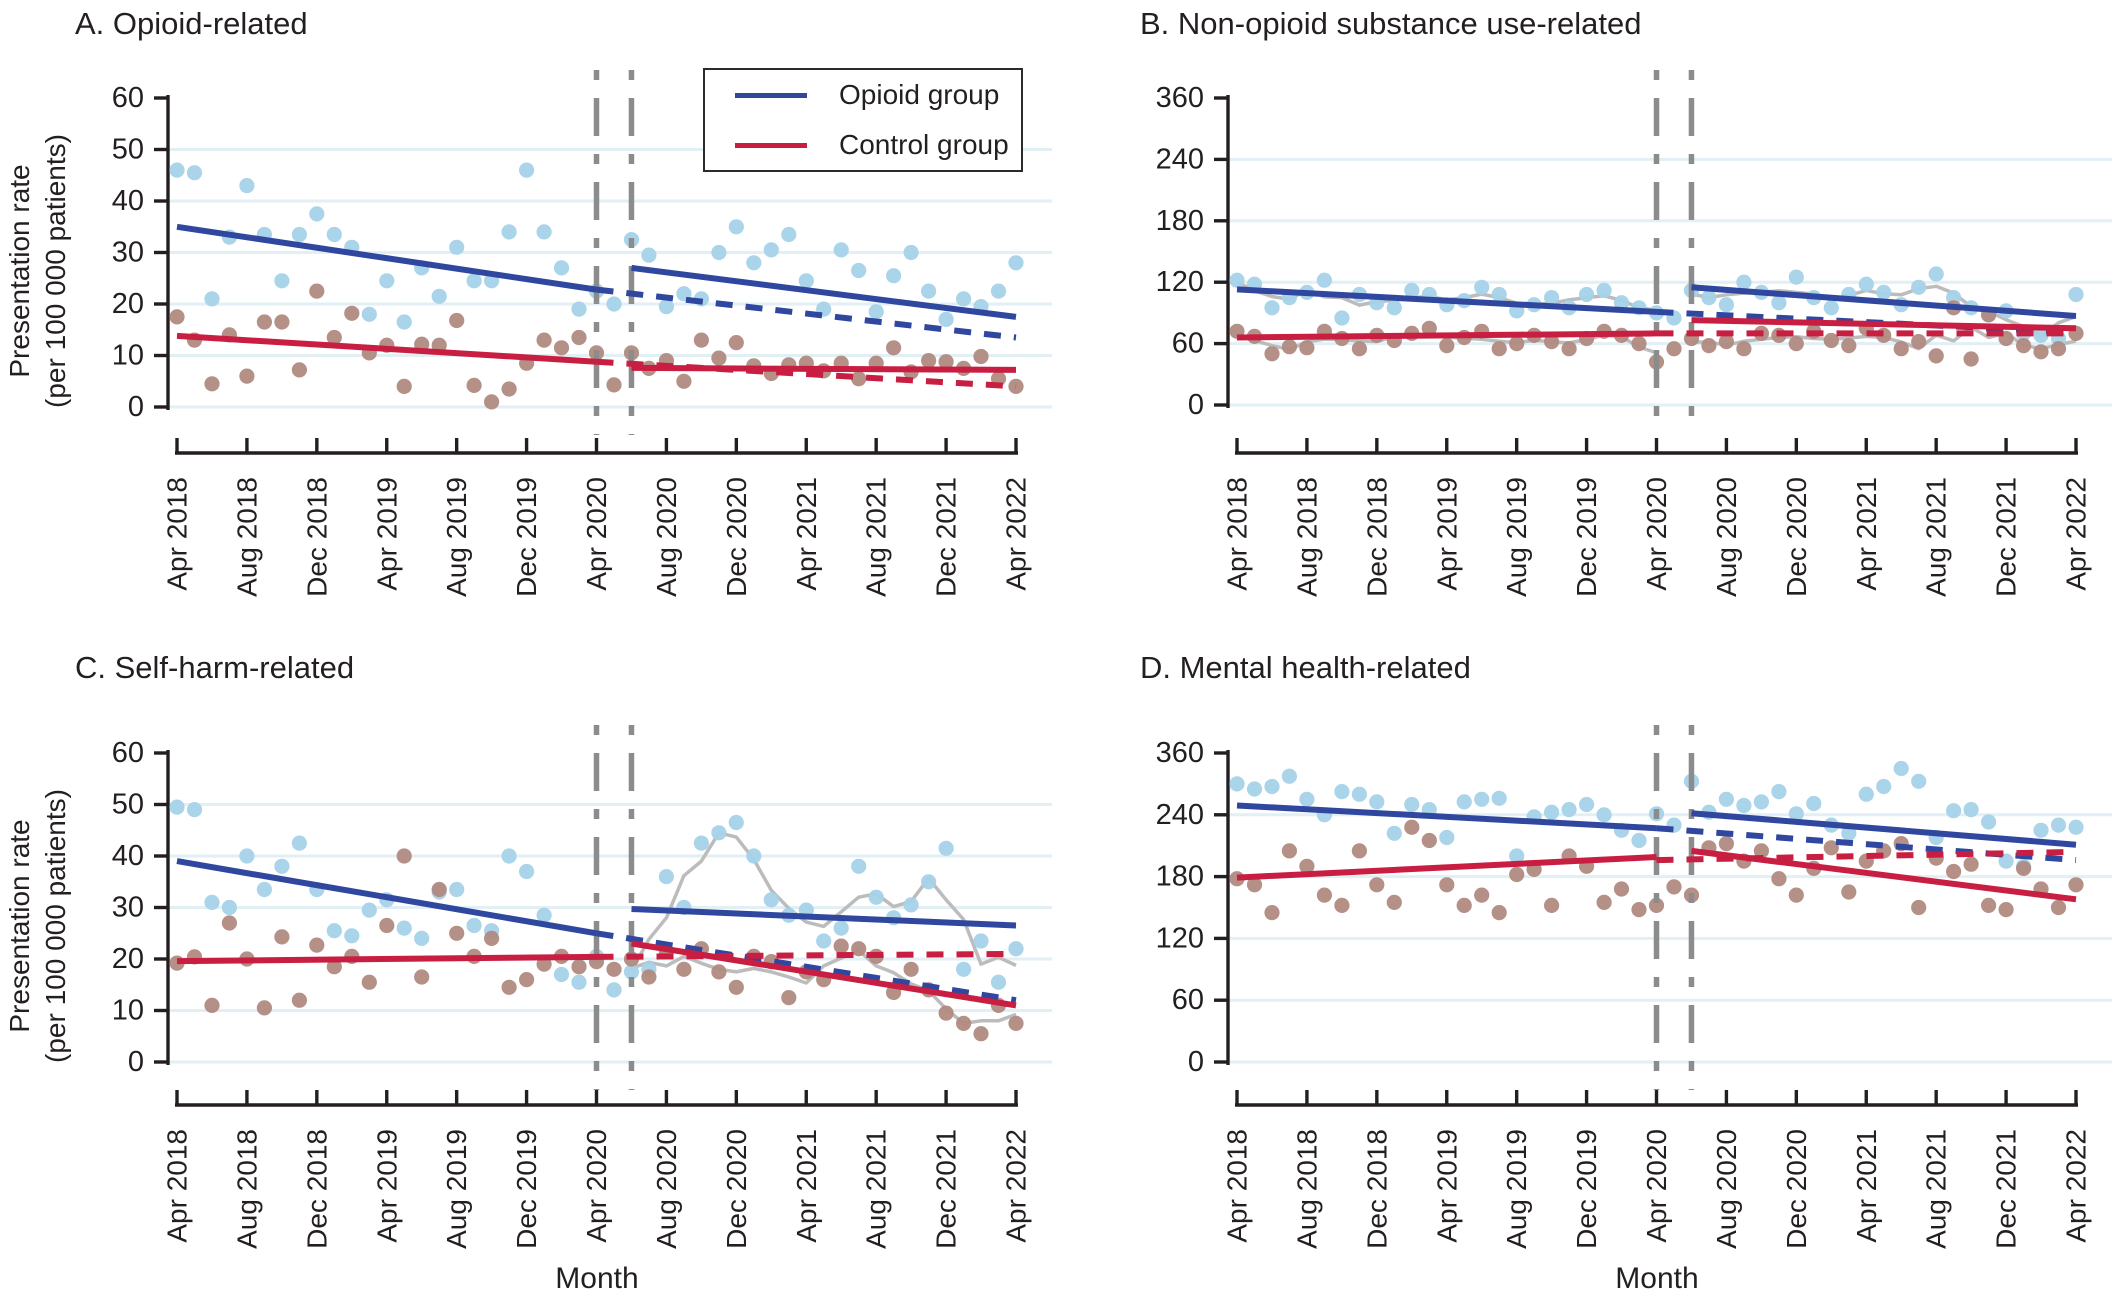 Image resolution: width=2117 pixels, height=1306 pixels. Describe the element at coordinates (1305, 667) in the screenshot. I see `panel-d-title: D. Mental health-related` at that location.